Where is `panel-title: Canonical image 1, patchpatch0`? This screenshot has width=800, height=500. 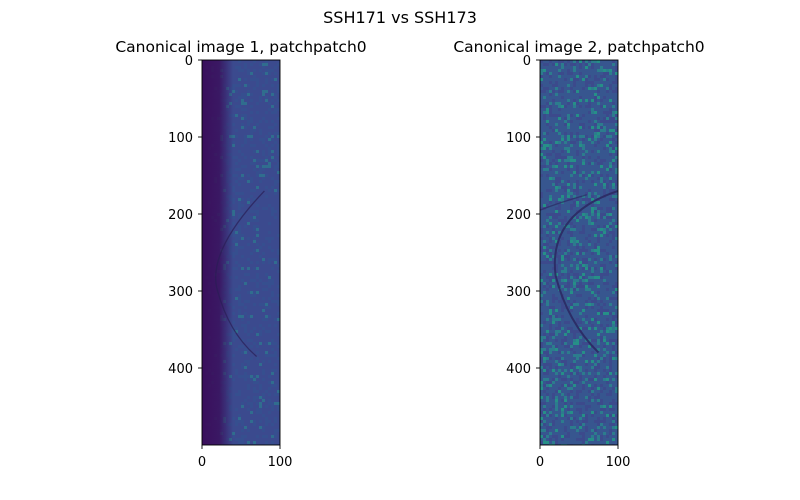 panel-title: Canonical image 1, patchpatch0 is located at coordinates (240, 47).